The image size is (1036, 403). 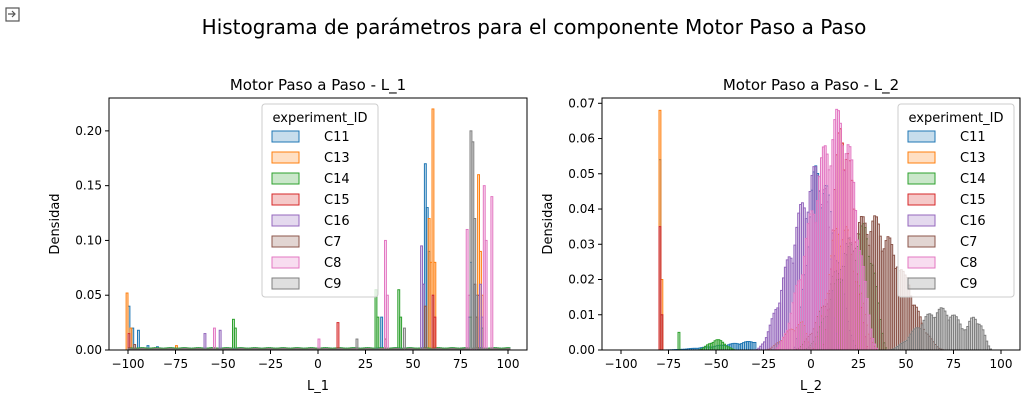 I want to click on series-C8, so click(x=826, y=229).